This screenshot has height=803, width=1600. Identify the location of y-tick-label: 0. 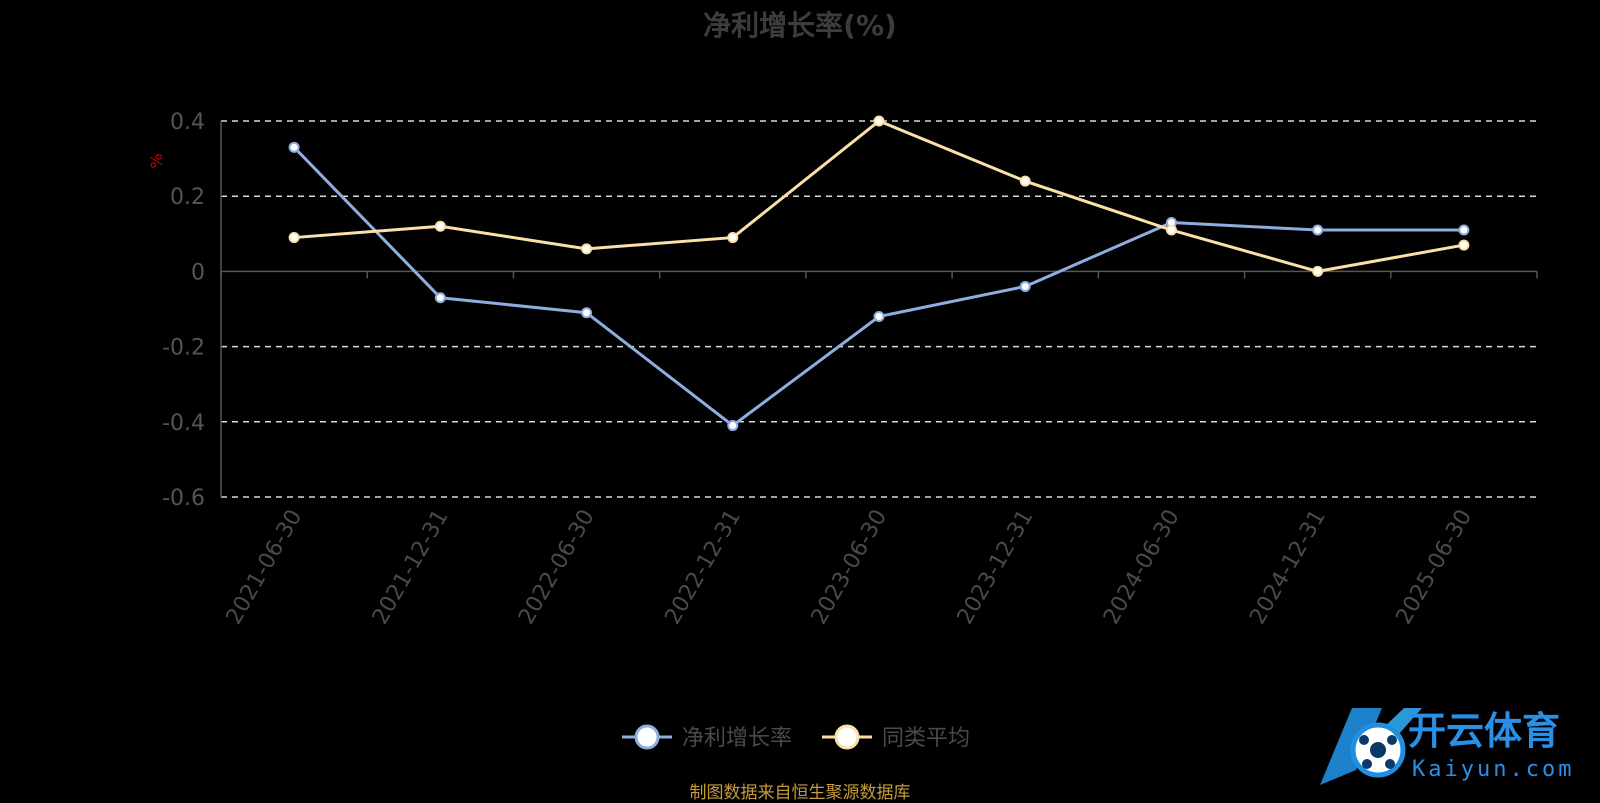
(198, 272).